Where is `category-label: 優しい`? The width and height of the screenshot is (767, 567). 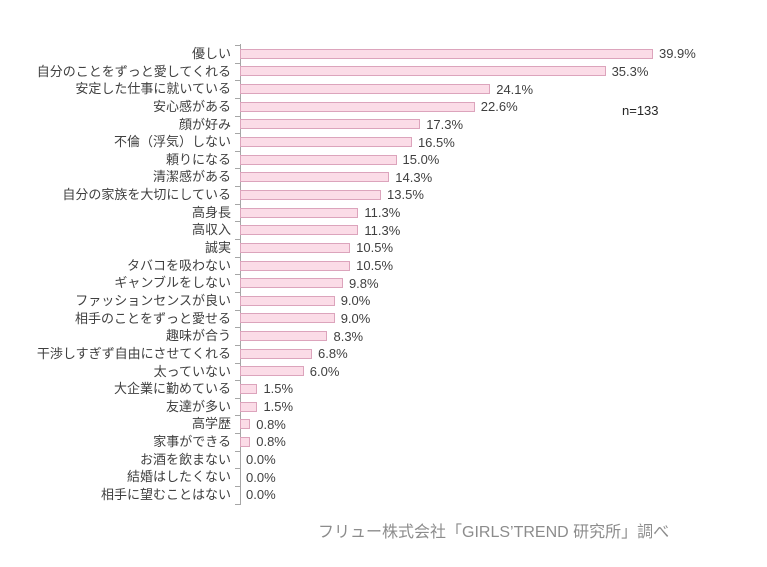
category-label: 優しい is located at coordinates (211, 53).